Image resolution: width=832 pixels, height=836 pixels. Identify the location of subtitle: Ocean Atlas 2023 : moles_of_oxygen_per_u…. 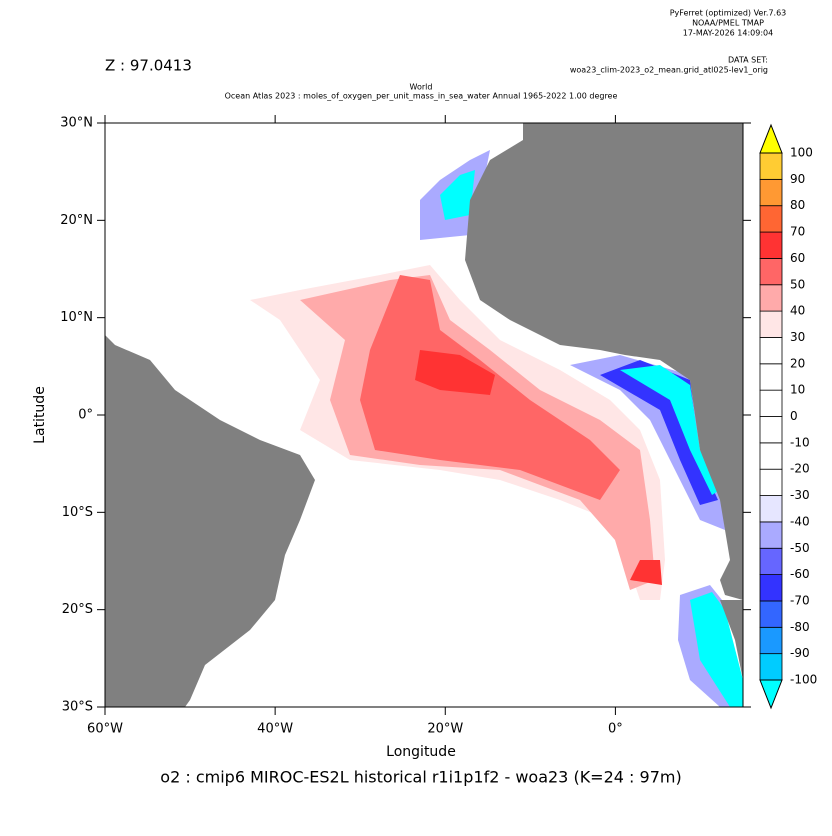
(421, 96).